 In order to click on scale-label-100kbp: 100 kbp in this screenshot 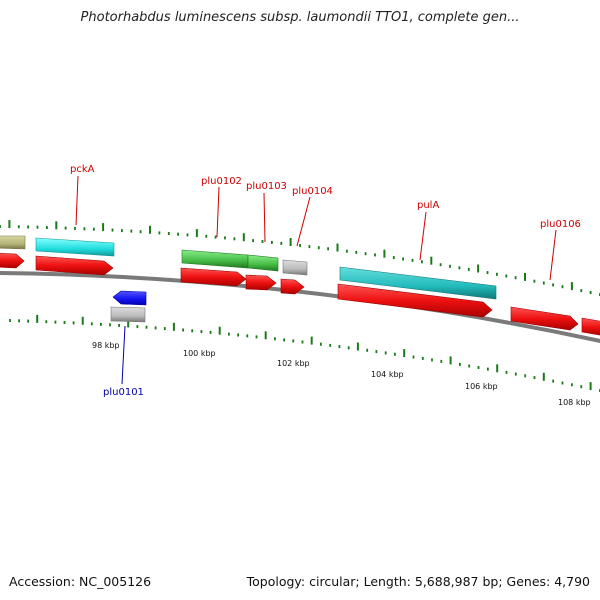, I will do `click(199, 353)`.